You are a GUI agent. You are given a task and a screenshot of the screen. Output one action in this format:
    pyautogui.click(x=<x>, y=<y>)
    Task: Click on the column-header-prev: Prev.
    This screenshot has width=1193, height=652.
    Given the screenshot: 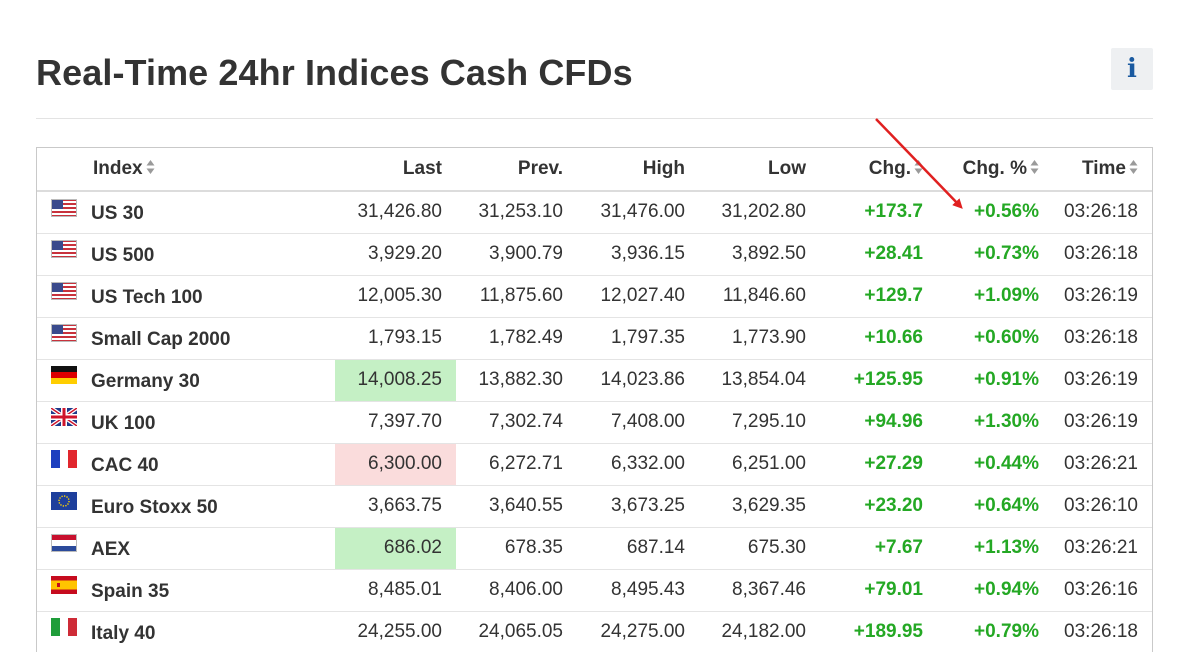 What is the action you would take?
    pyautogui.click(x=516, y=170)
    